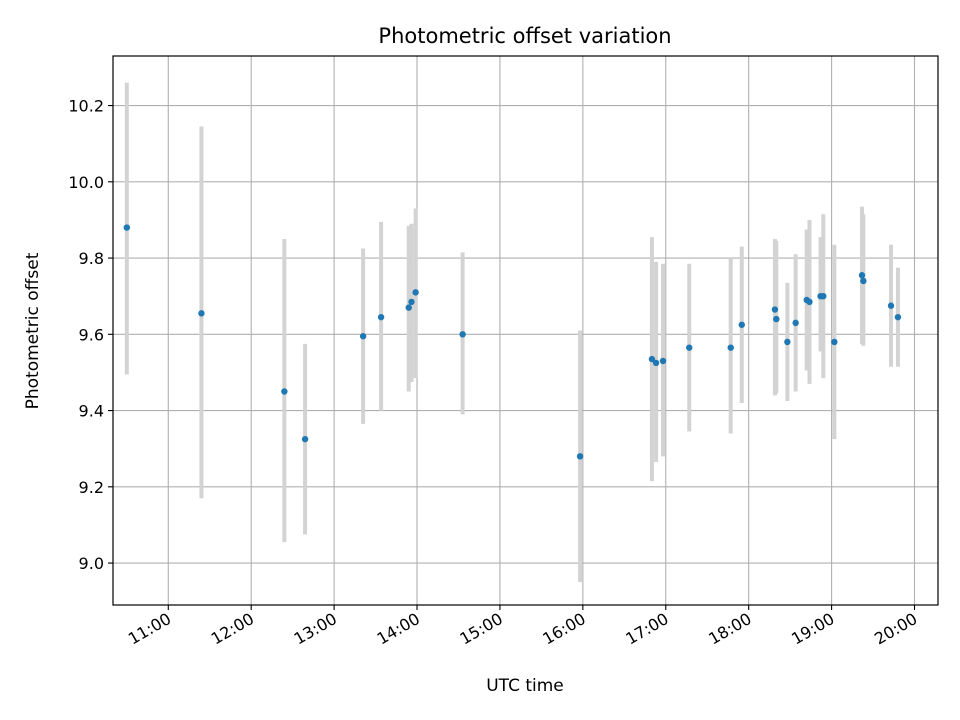 The image size is (960, 720). I want to click on y-axis: 9.0 9.2 9.4 9.6 9.8 10.0 10.2, so click(90, 335).